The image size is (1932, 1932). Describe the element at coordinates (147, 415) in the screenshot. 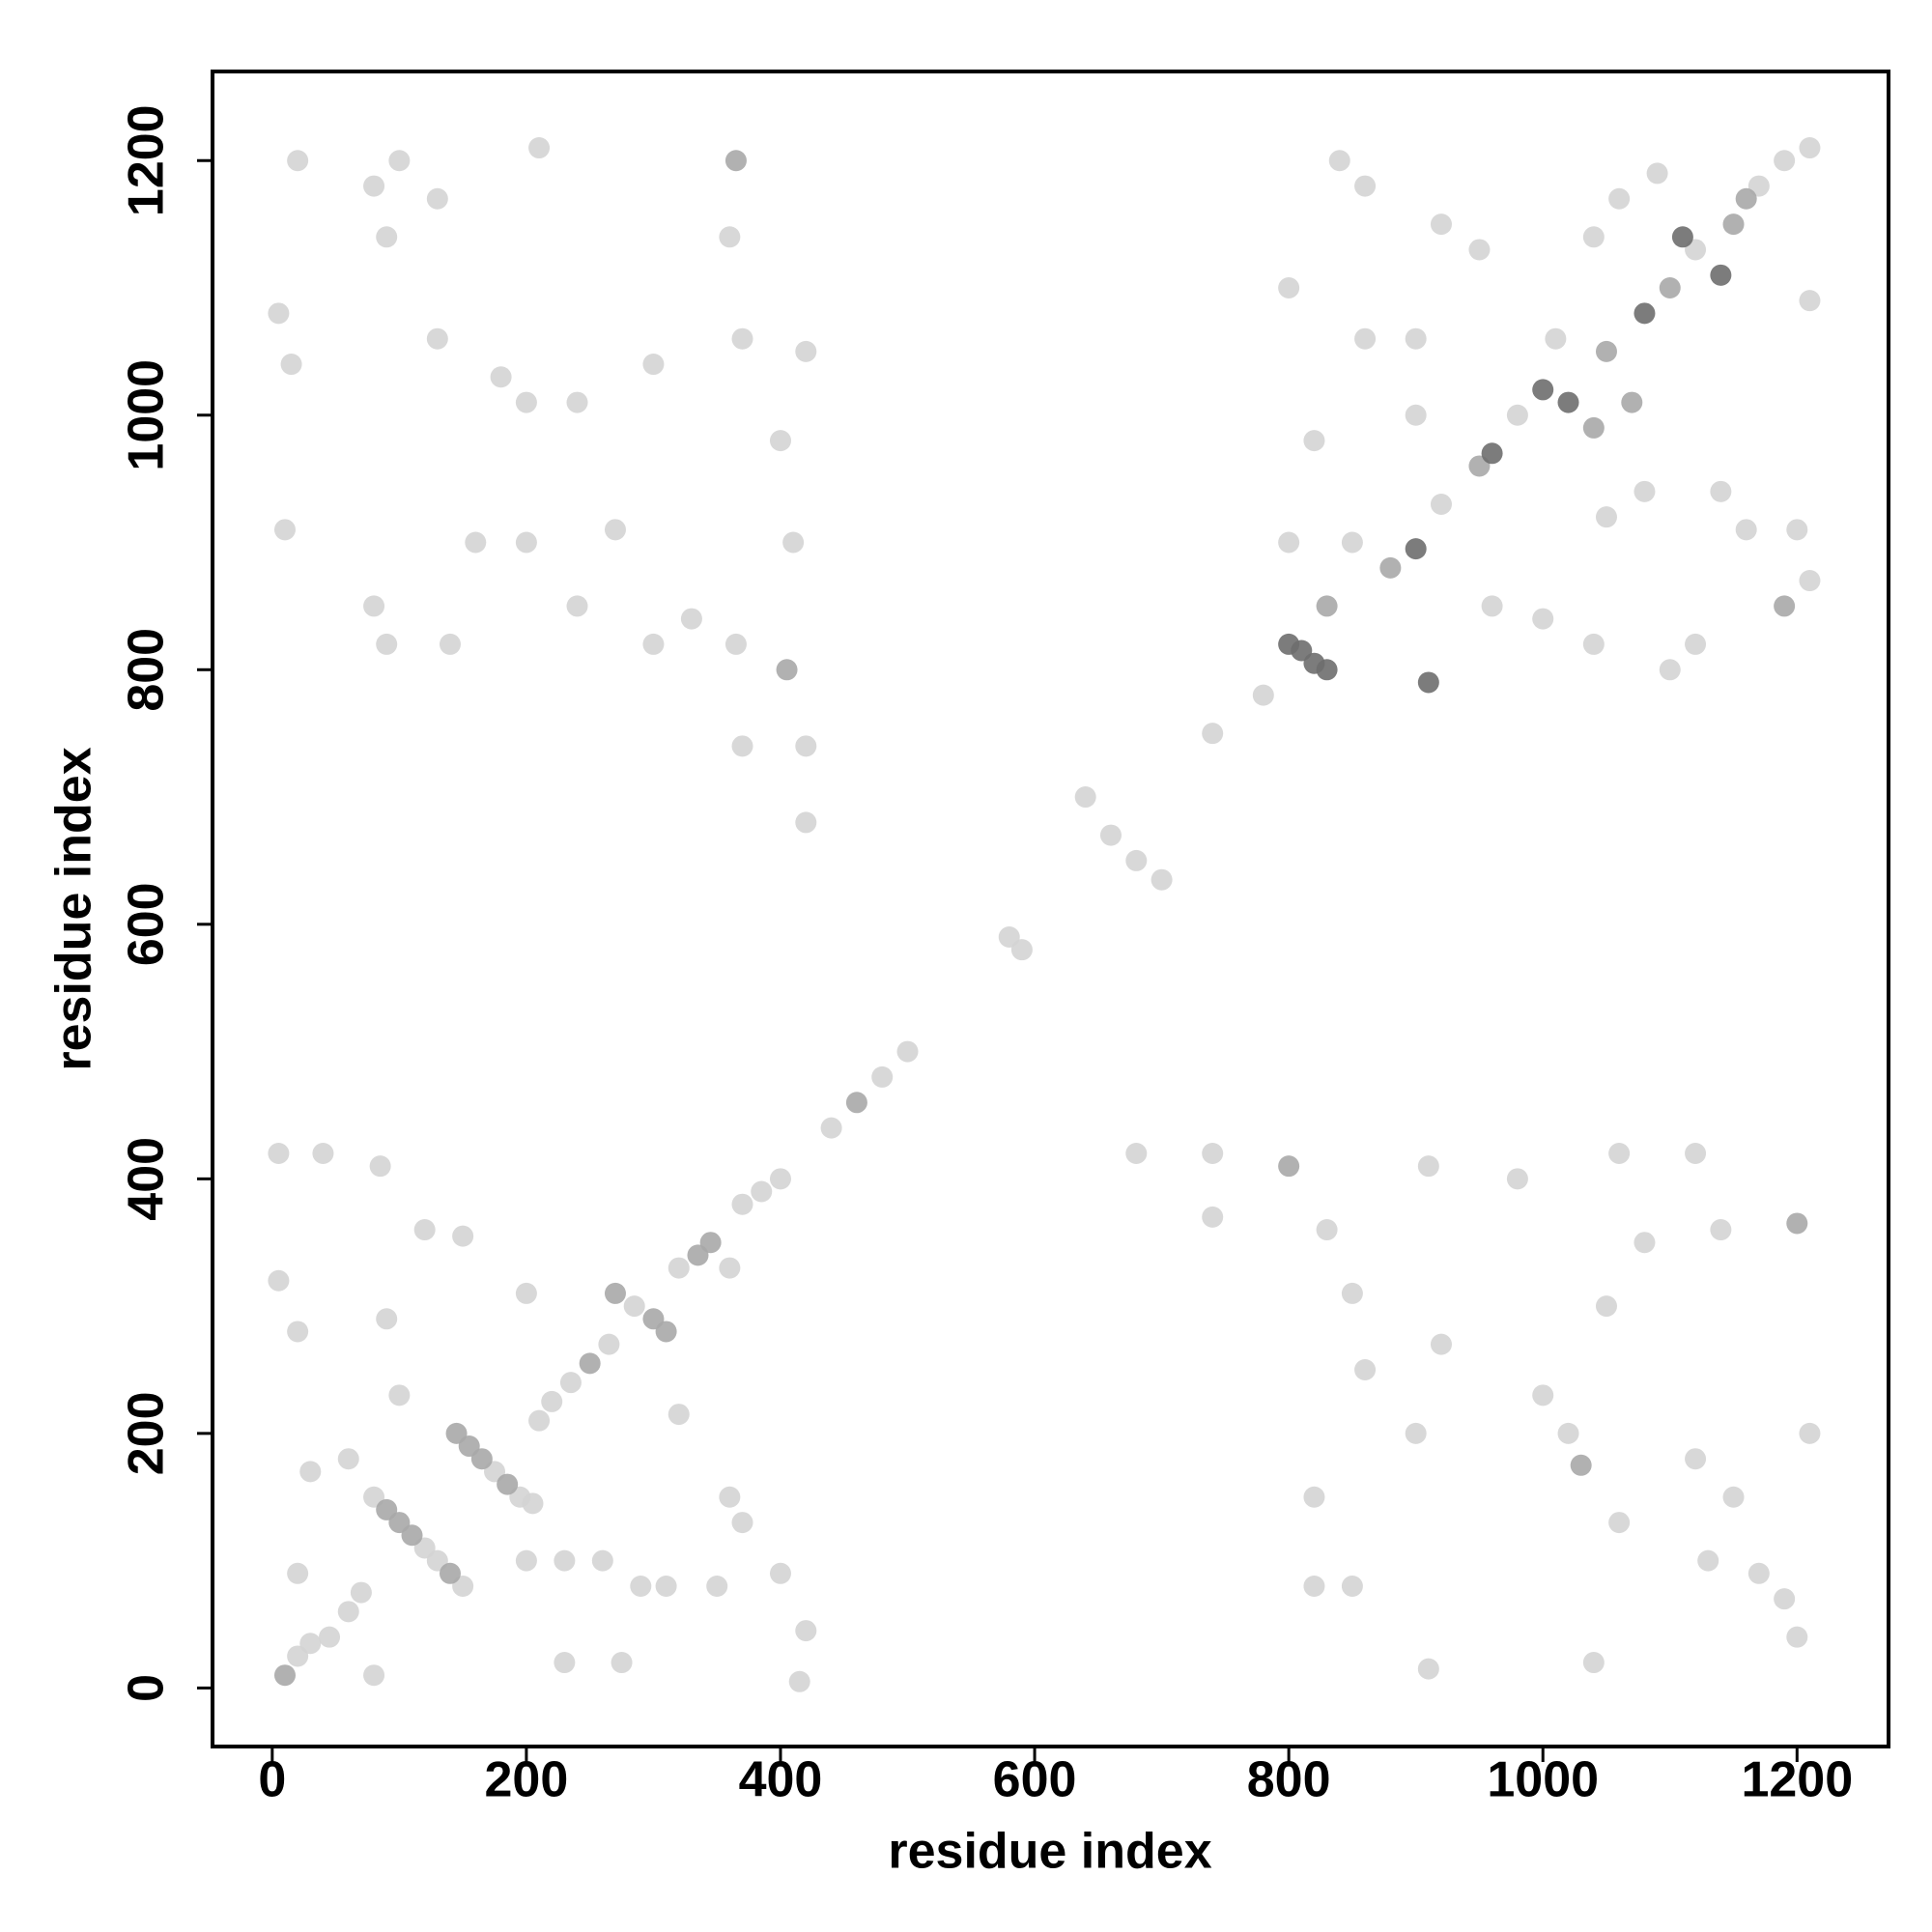

I see `y-tick-label: 1000` at that location.